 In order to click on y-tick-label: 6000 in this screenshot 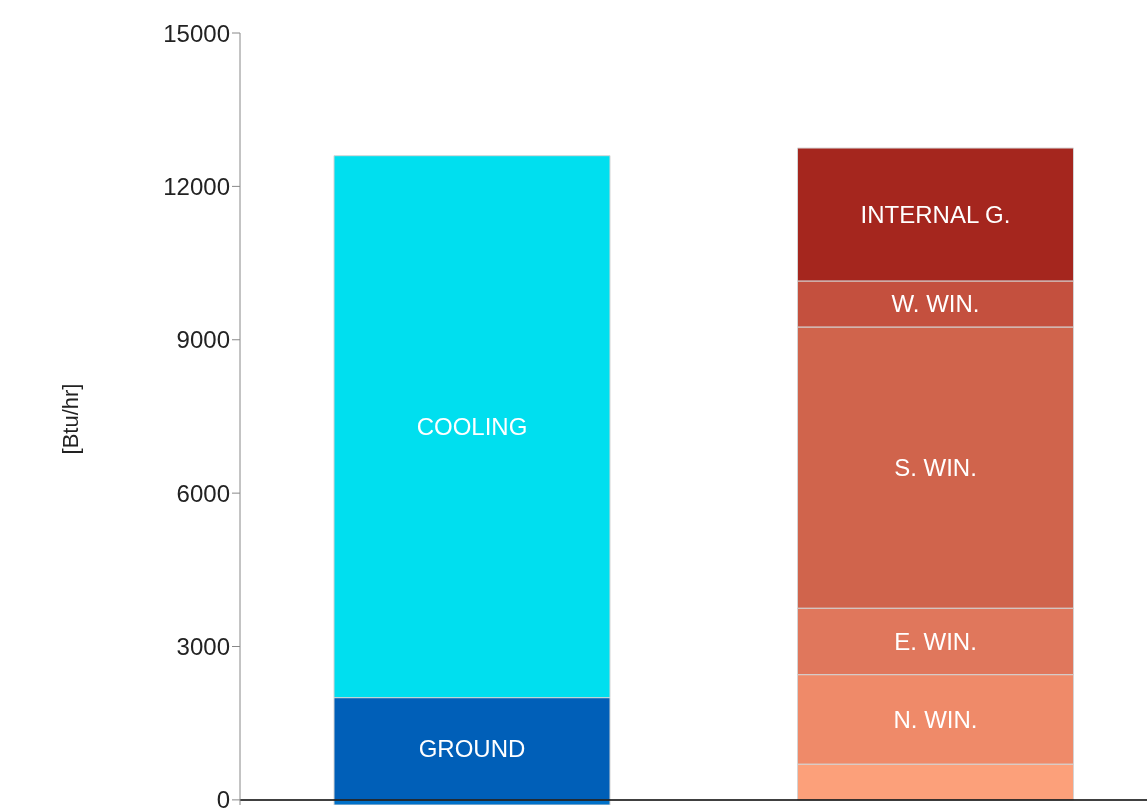, I will do `click(203, 493)`.